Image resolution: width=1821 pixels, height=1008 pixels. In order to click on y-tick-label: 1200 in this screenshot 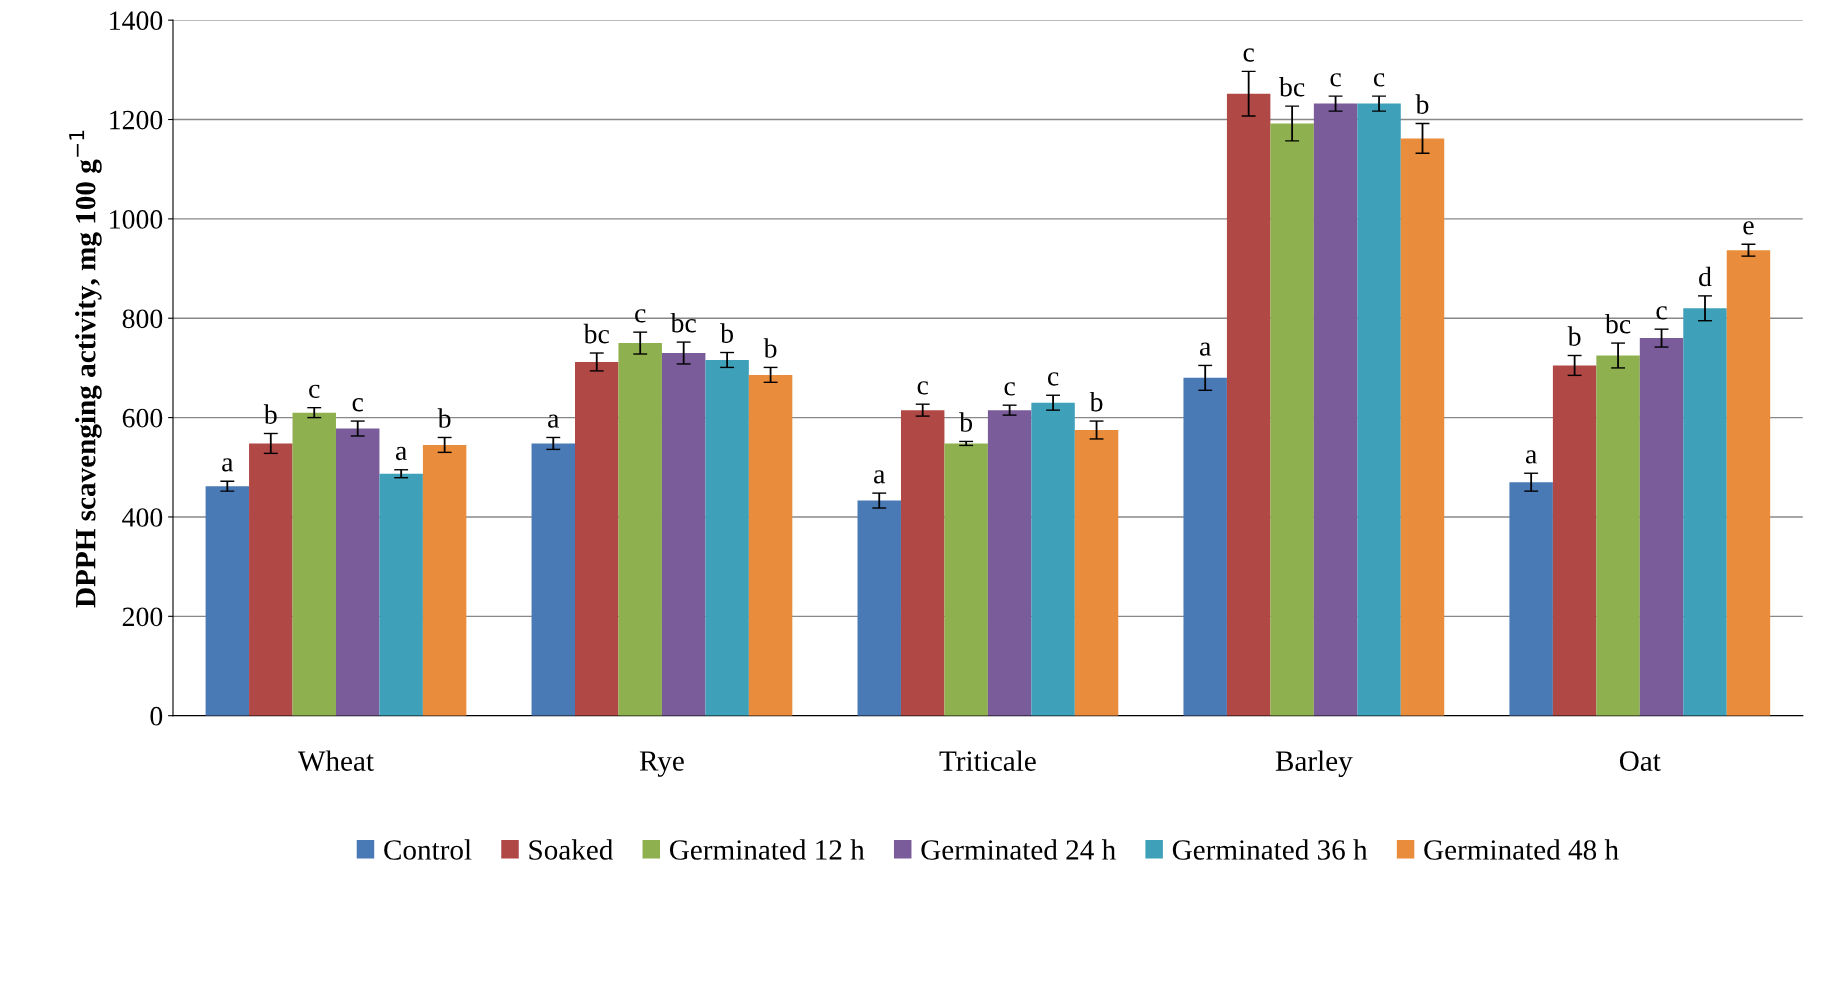, I will do `click(136, 120)`.